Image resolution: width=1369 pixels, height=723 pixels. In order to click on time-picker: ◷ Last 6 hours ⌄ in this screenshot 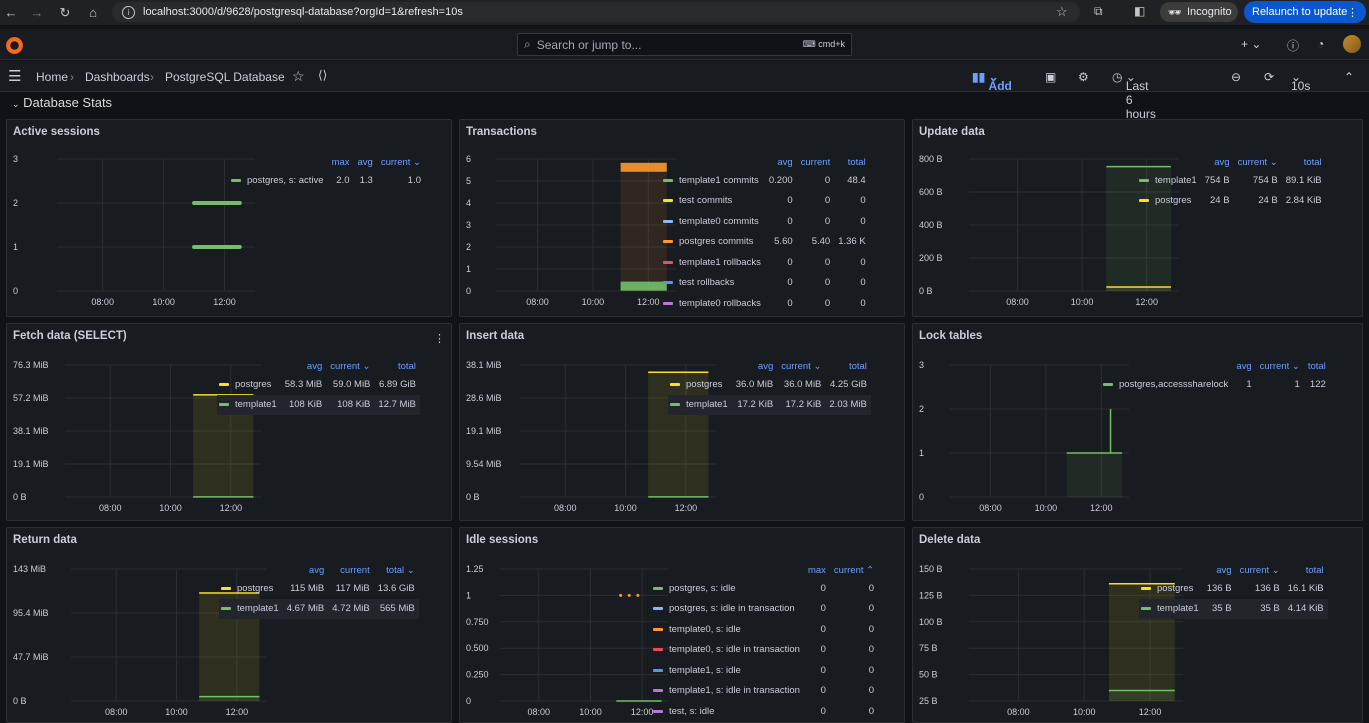, I will do `click(1134, 95)`.